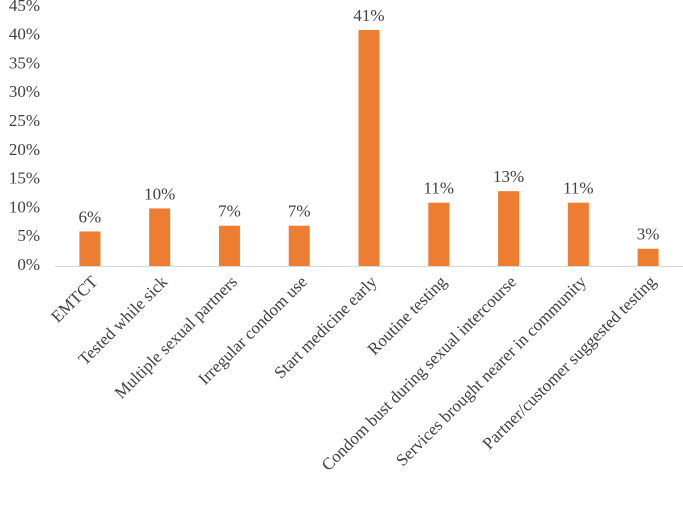  I want to click on y-axis-tick-labels: 0% 5% 10% 15% 20% 25% 30% 35% 40% 45%, so click(24, 137).